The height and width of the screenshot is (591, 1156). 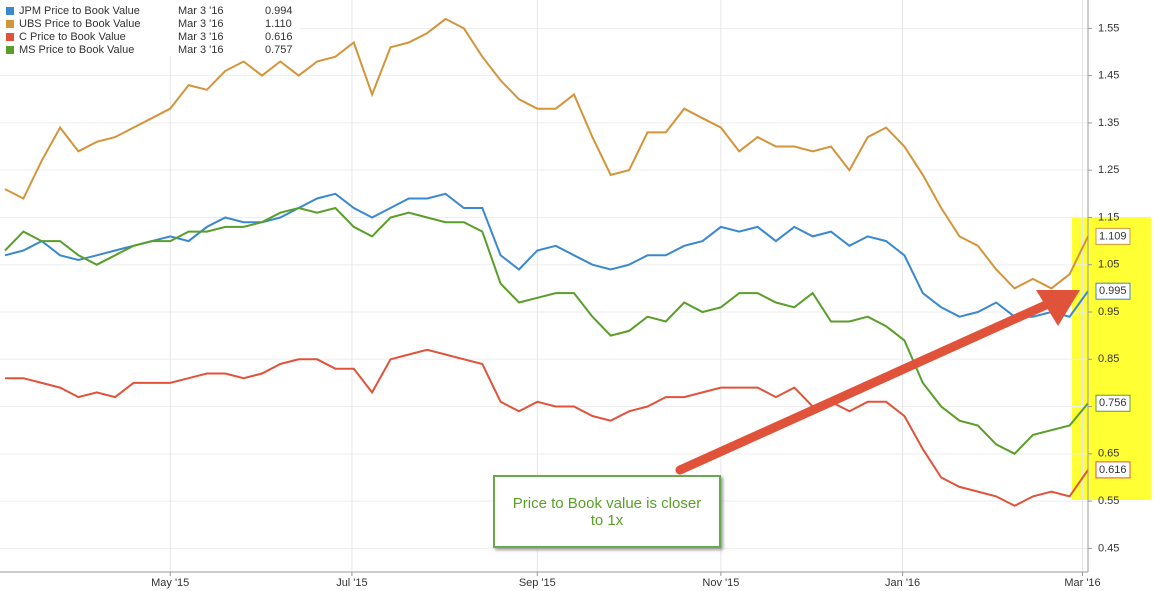 What do you see at coordinates (607, 511) in the screenshot?
I see `annotation: Price to Book value is closer to 1x` at bounding box center [607, 511].